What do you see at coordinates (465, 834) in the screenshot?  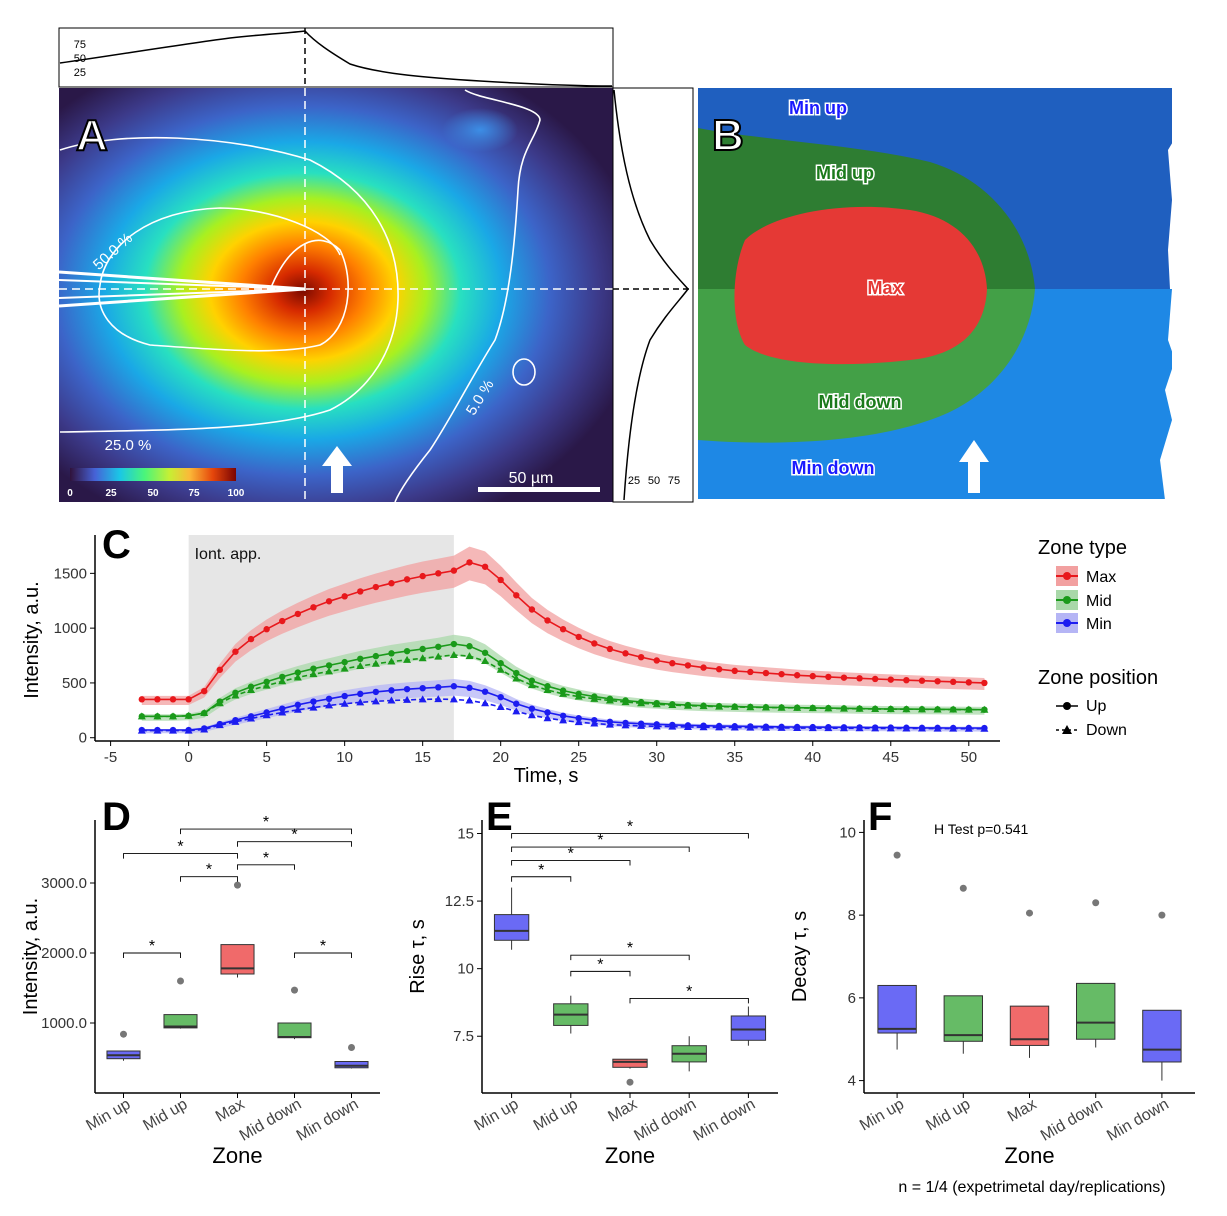 I see `y-tick-label: 15` at bounding box center [465, 834].